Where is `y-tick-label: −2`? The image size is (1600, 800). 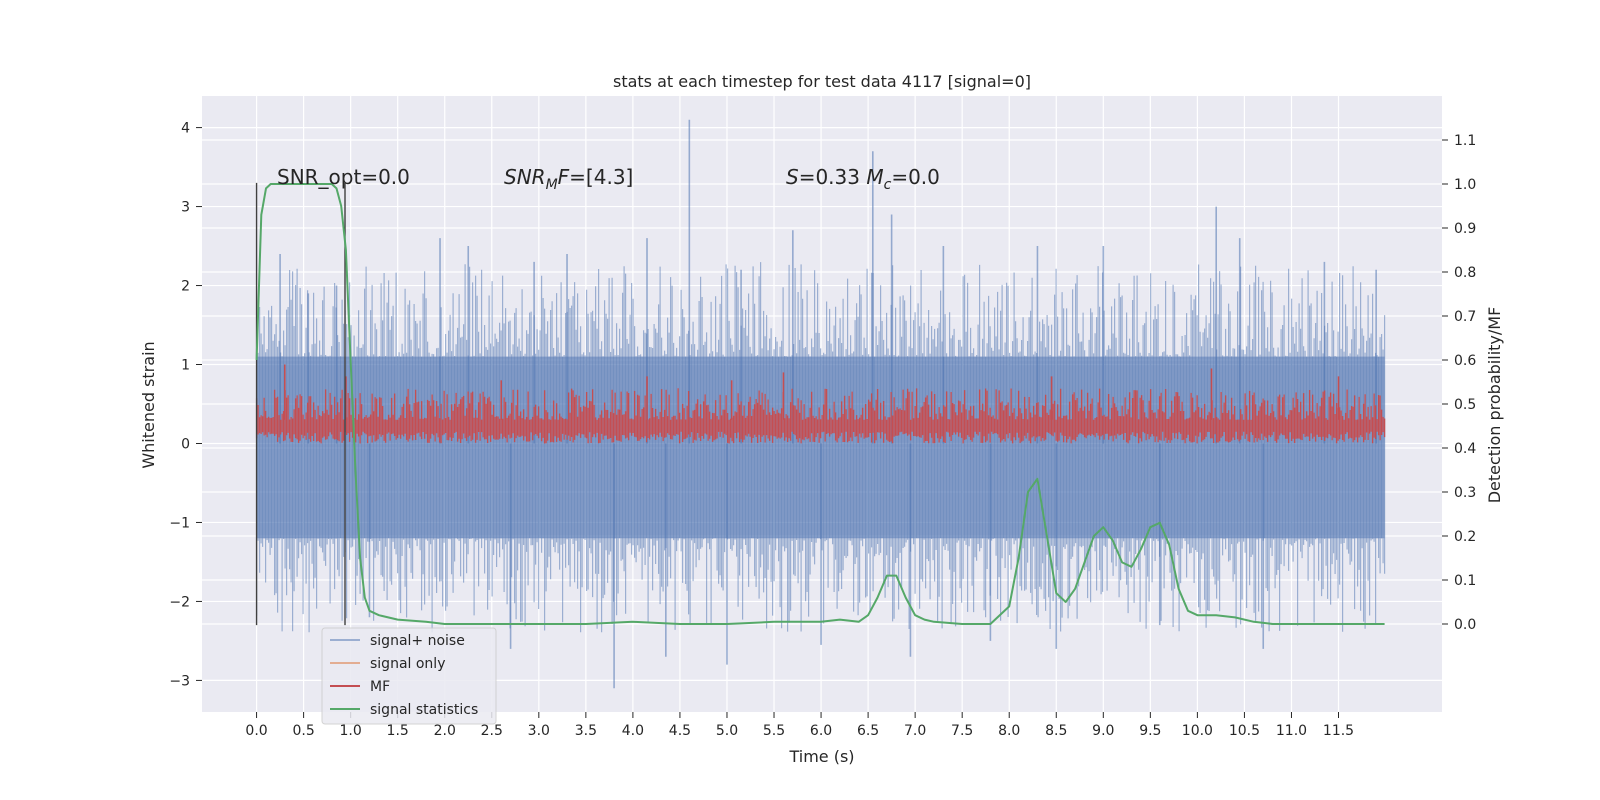
y-tick-label: −2 is located at coordinates (179, 602).